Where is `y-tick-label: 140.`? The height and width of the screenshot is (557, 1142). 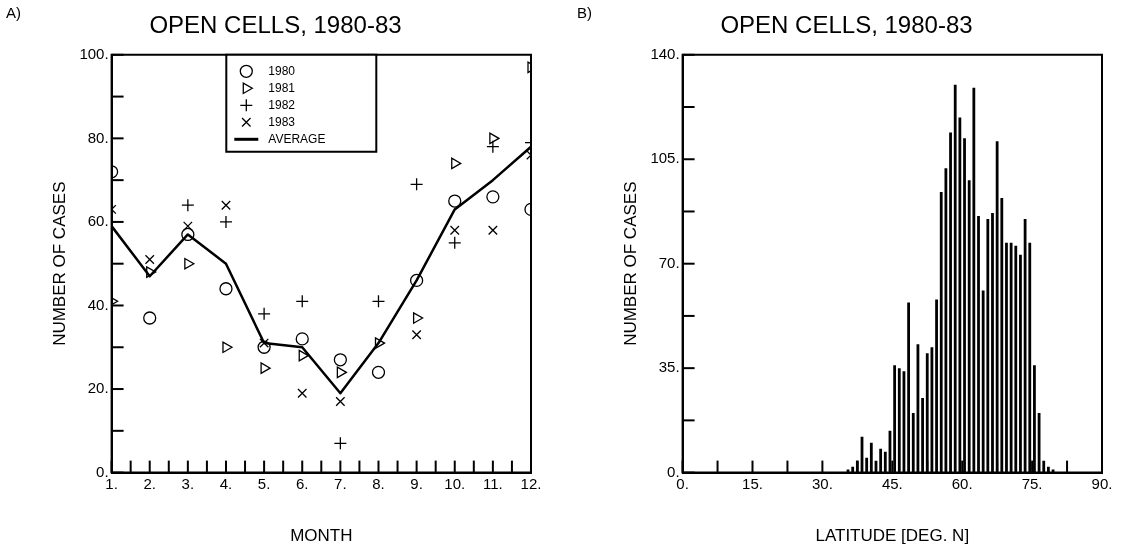 y-tick-label: 140. is located at coordinates (665, 53).